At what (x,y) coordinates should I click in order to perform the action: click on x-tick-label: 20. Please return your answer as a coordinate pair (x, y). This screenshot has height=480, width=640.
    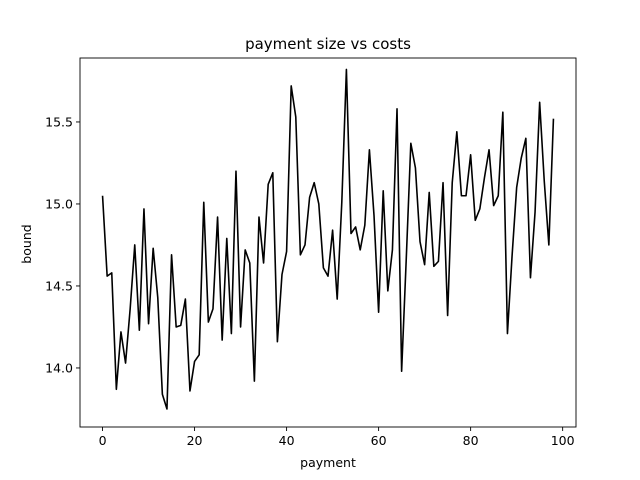
    Looking at the image, I should click on (195, 440).